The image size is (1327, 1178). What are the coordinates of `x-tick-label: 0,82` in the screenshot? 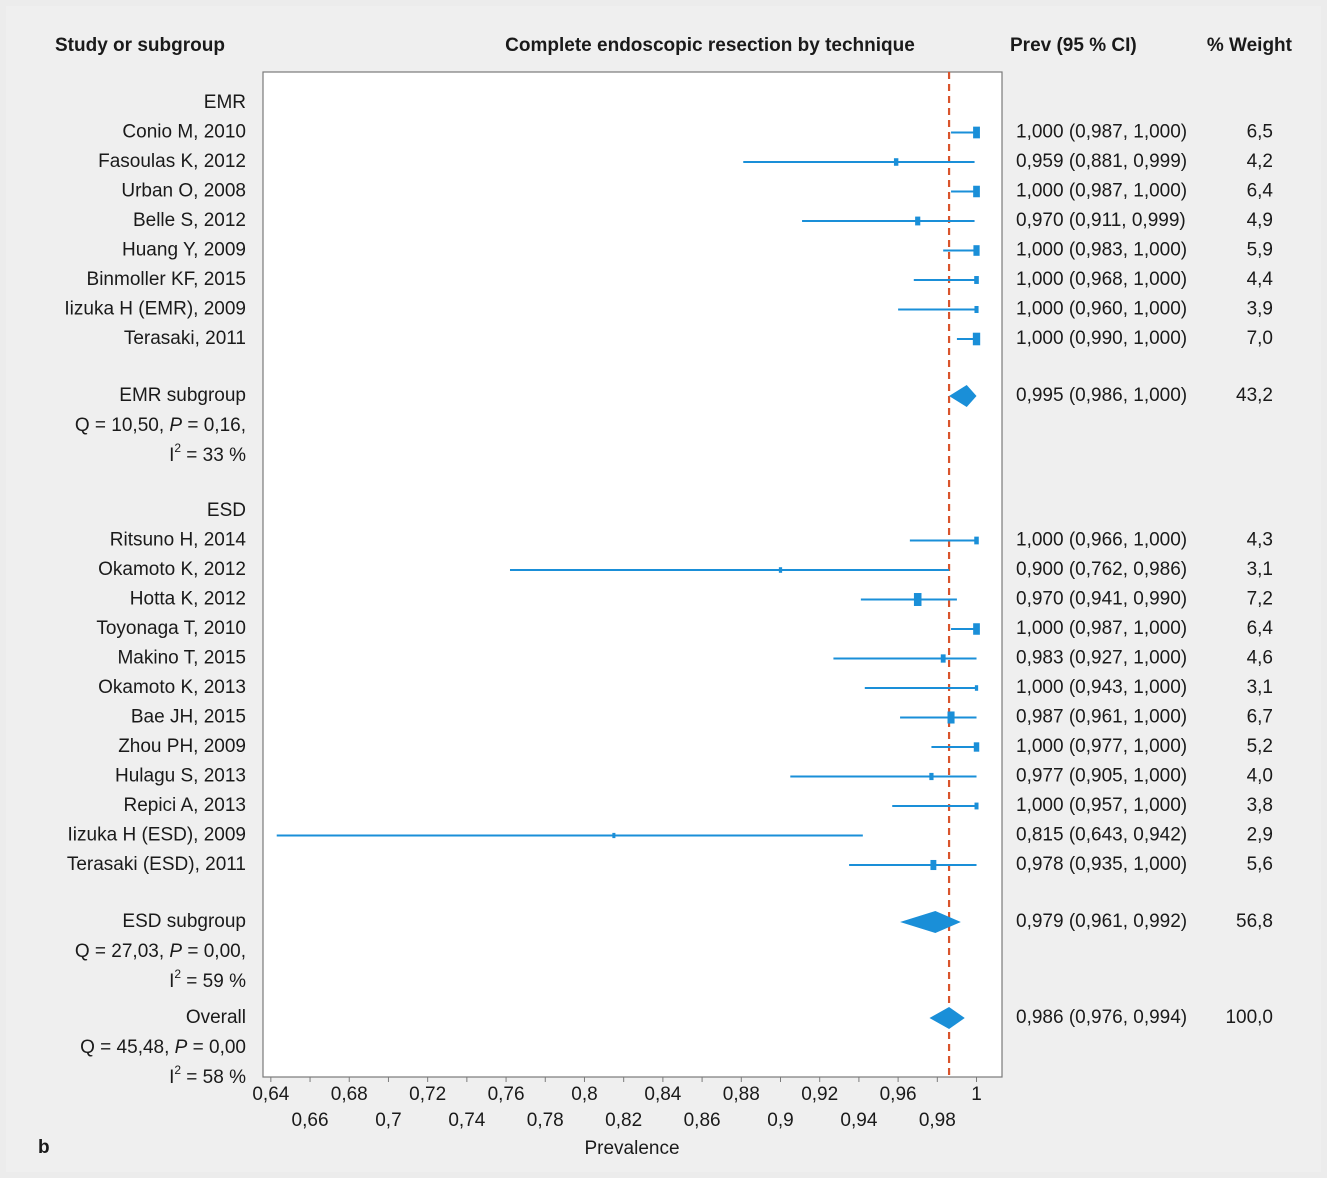 It's located at (623, 1120).